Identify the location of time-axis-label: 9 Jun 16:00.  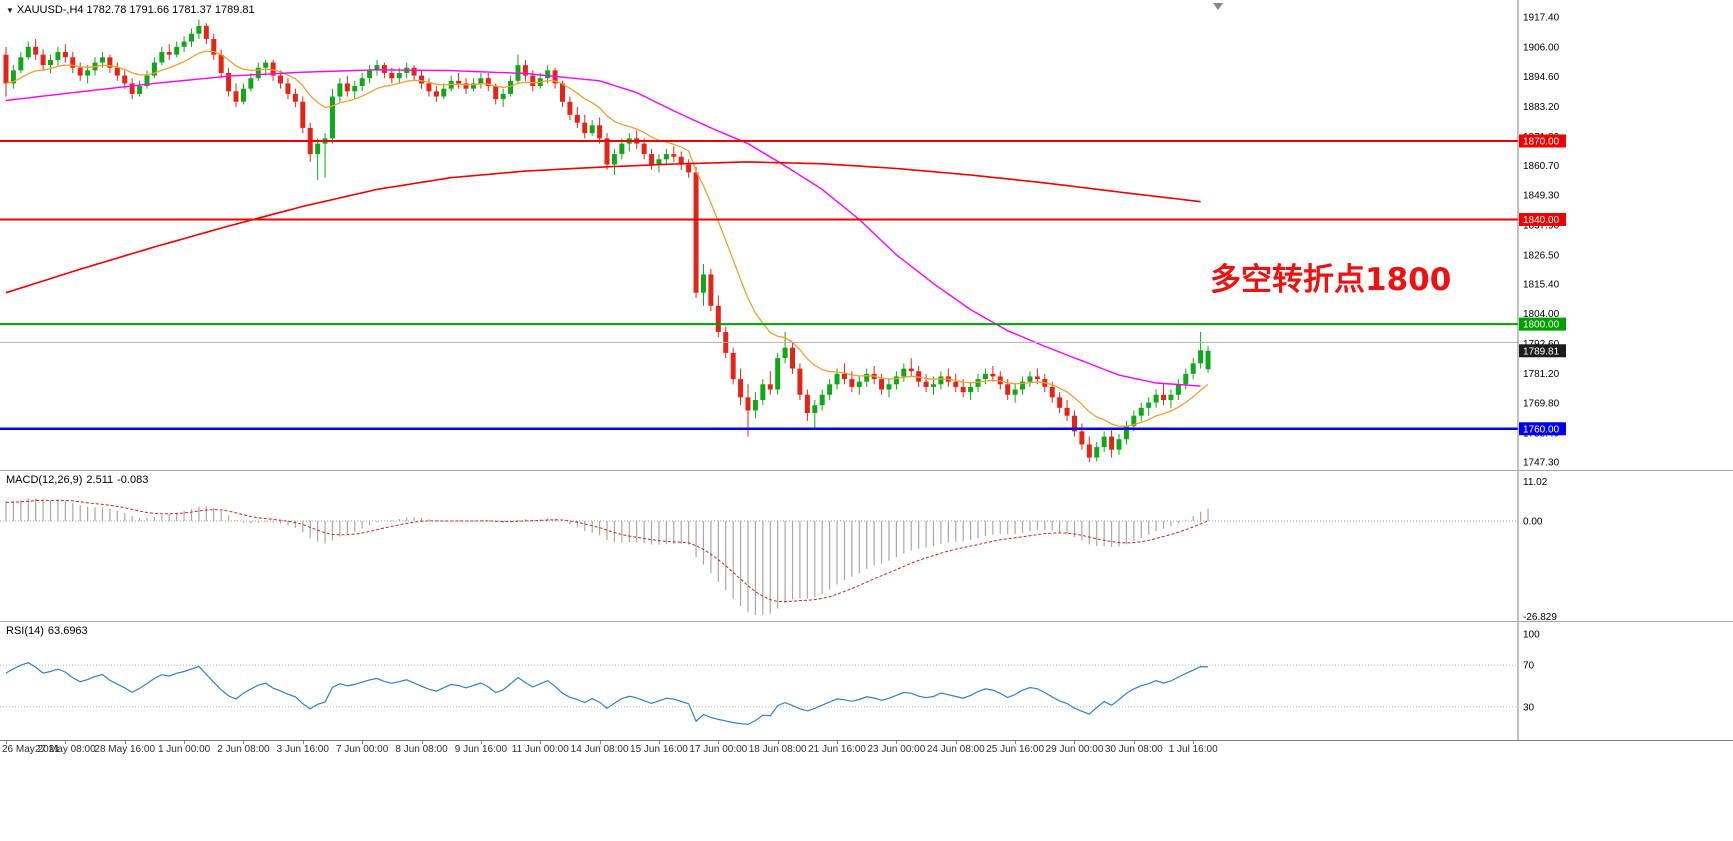
(480, 749).